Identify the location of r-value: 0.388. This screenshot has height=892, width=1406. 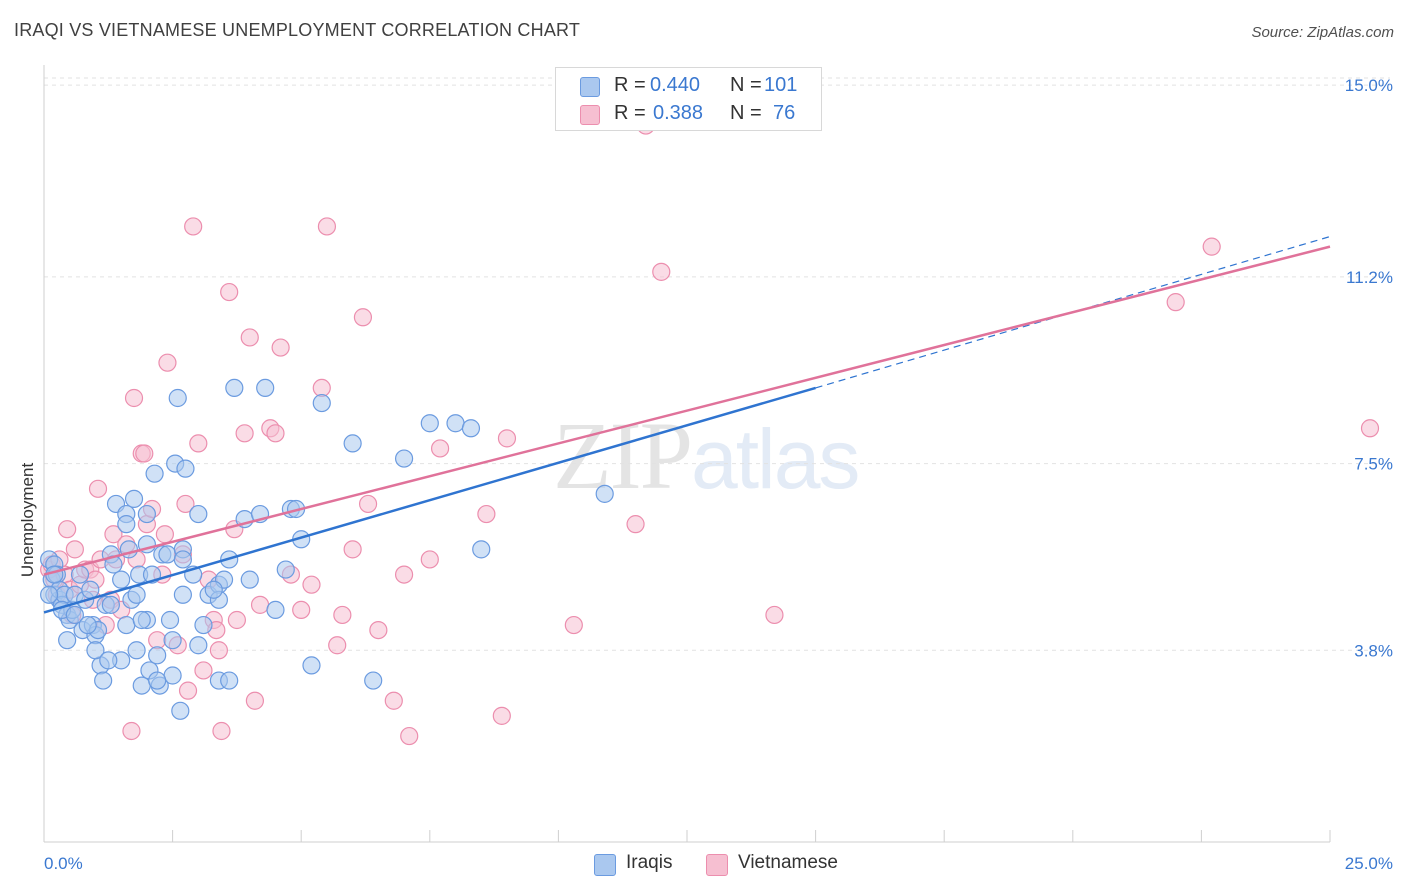
(678, 113).